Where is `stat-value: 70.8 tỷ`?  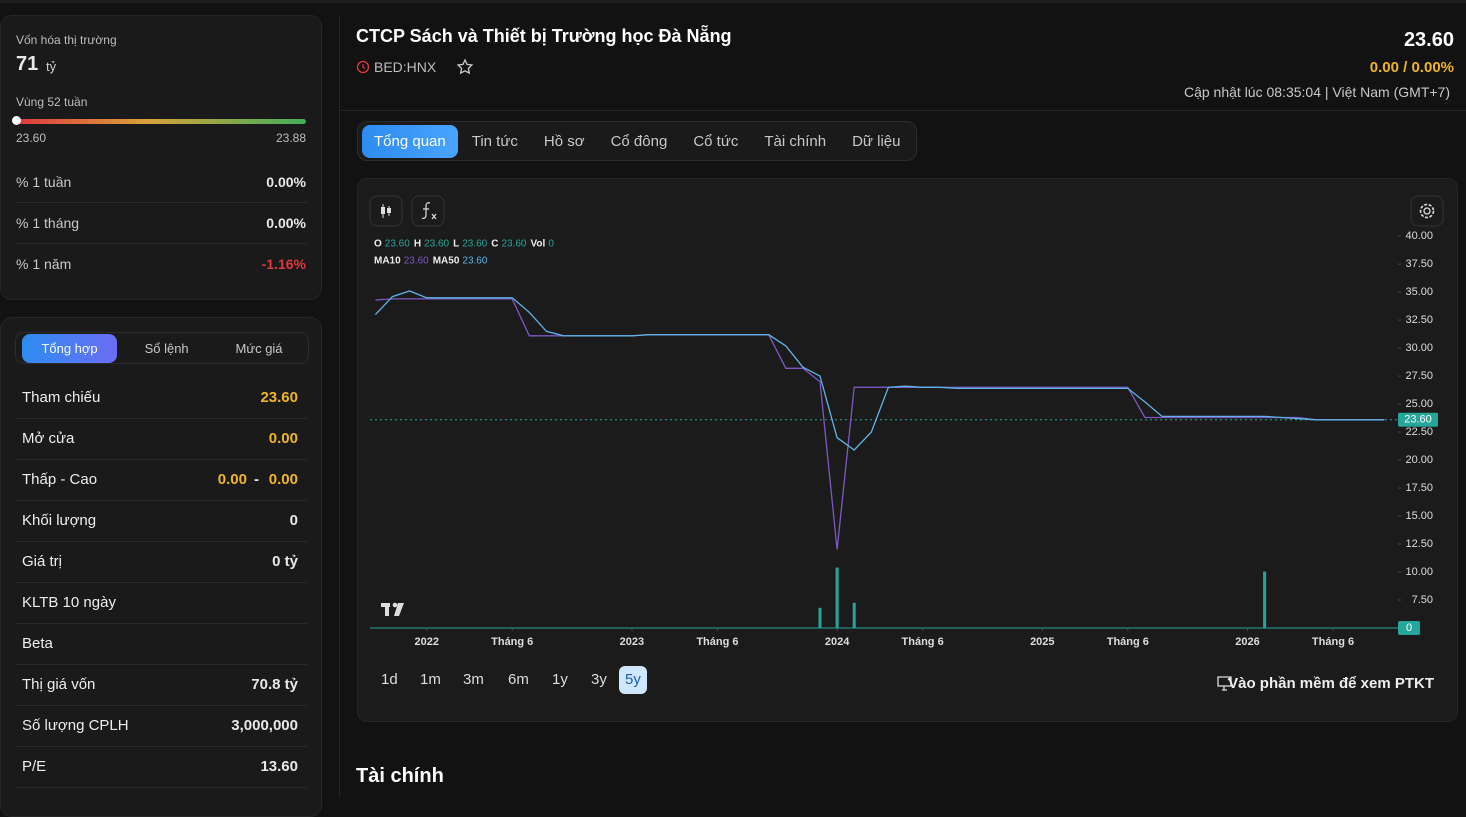 stat-value: 70.8 tỷ is located at coordinates (274, 684).